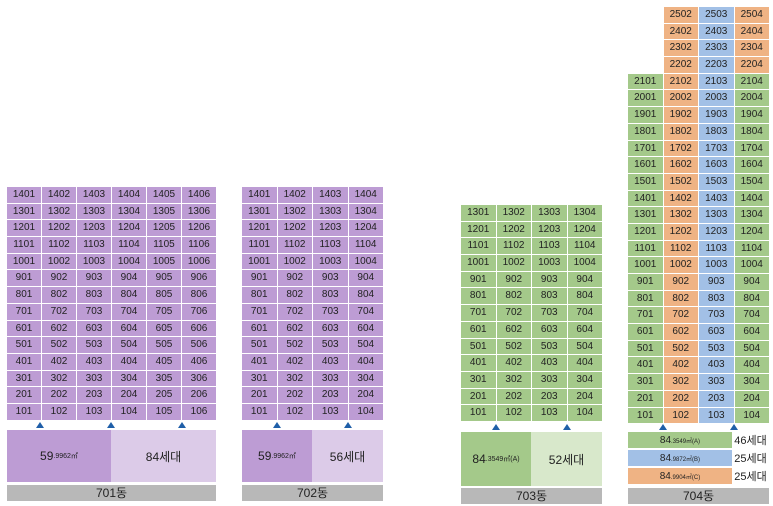 The height and width of the screenshot is (506, 773). Describe the element at coordinates (645, 415) in the screenshot. I see `unit-101: 101` at that location.